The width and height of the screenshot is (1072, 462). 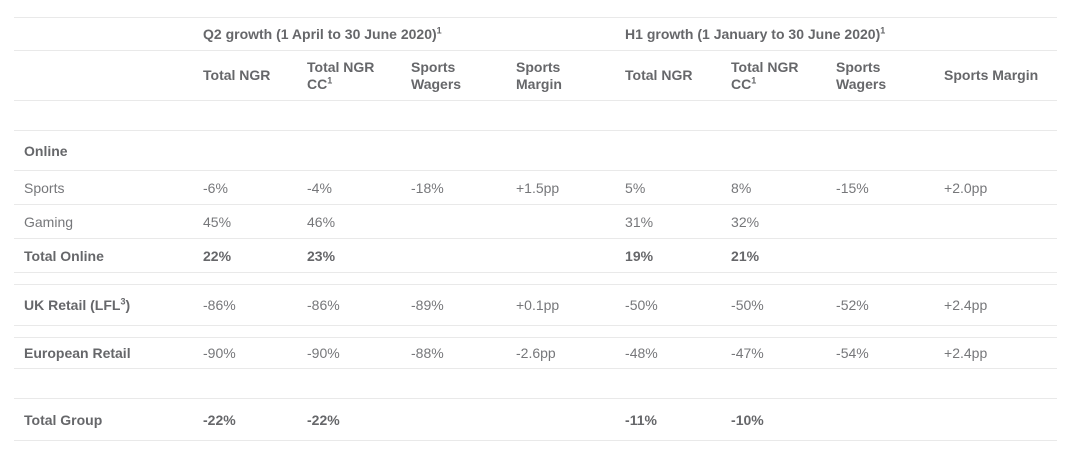 What do you see at coordinates (639, 255) in the screenshot?
I see `cell: 19%` at bounding box center [639, 255].